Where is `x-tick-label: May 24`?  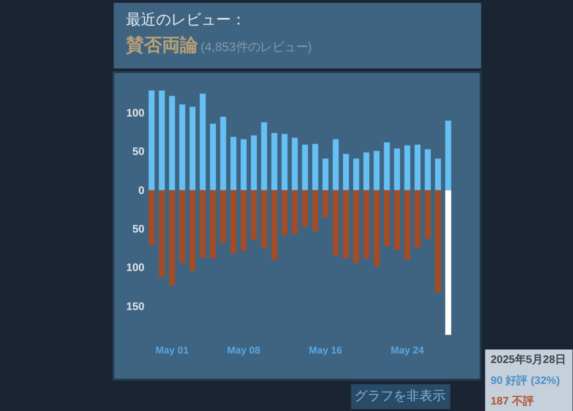
x-tick-label: May 24 is located at coordinates (407, 350).